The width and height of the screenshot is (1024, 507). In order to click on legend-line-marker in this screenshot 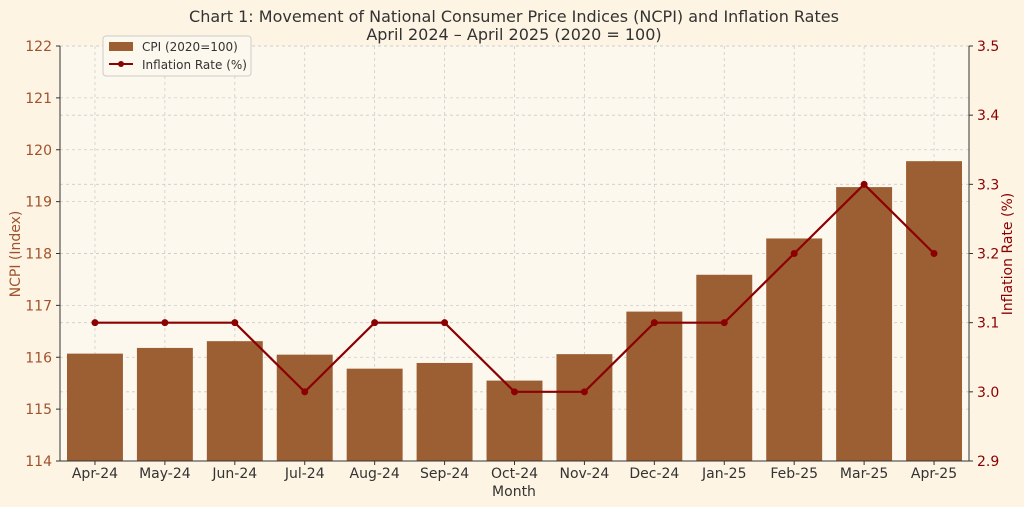, I will do `click(121, 64)`.